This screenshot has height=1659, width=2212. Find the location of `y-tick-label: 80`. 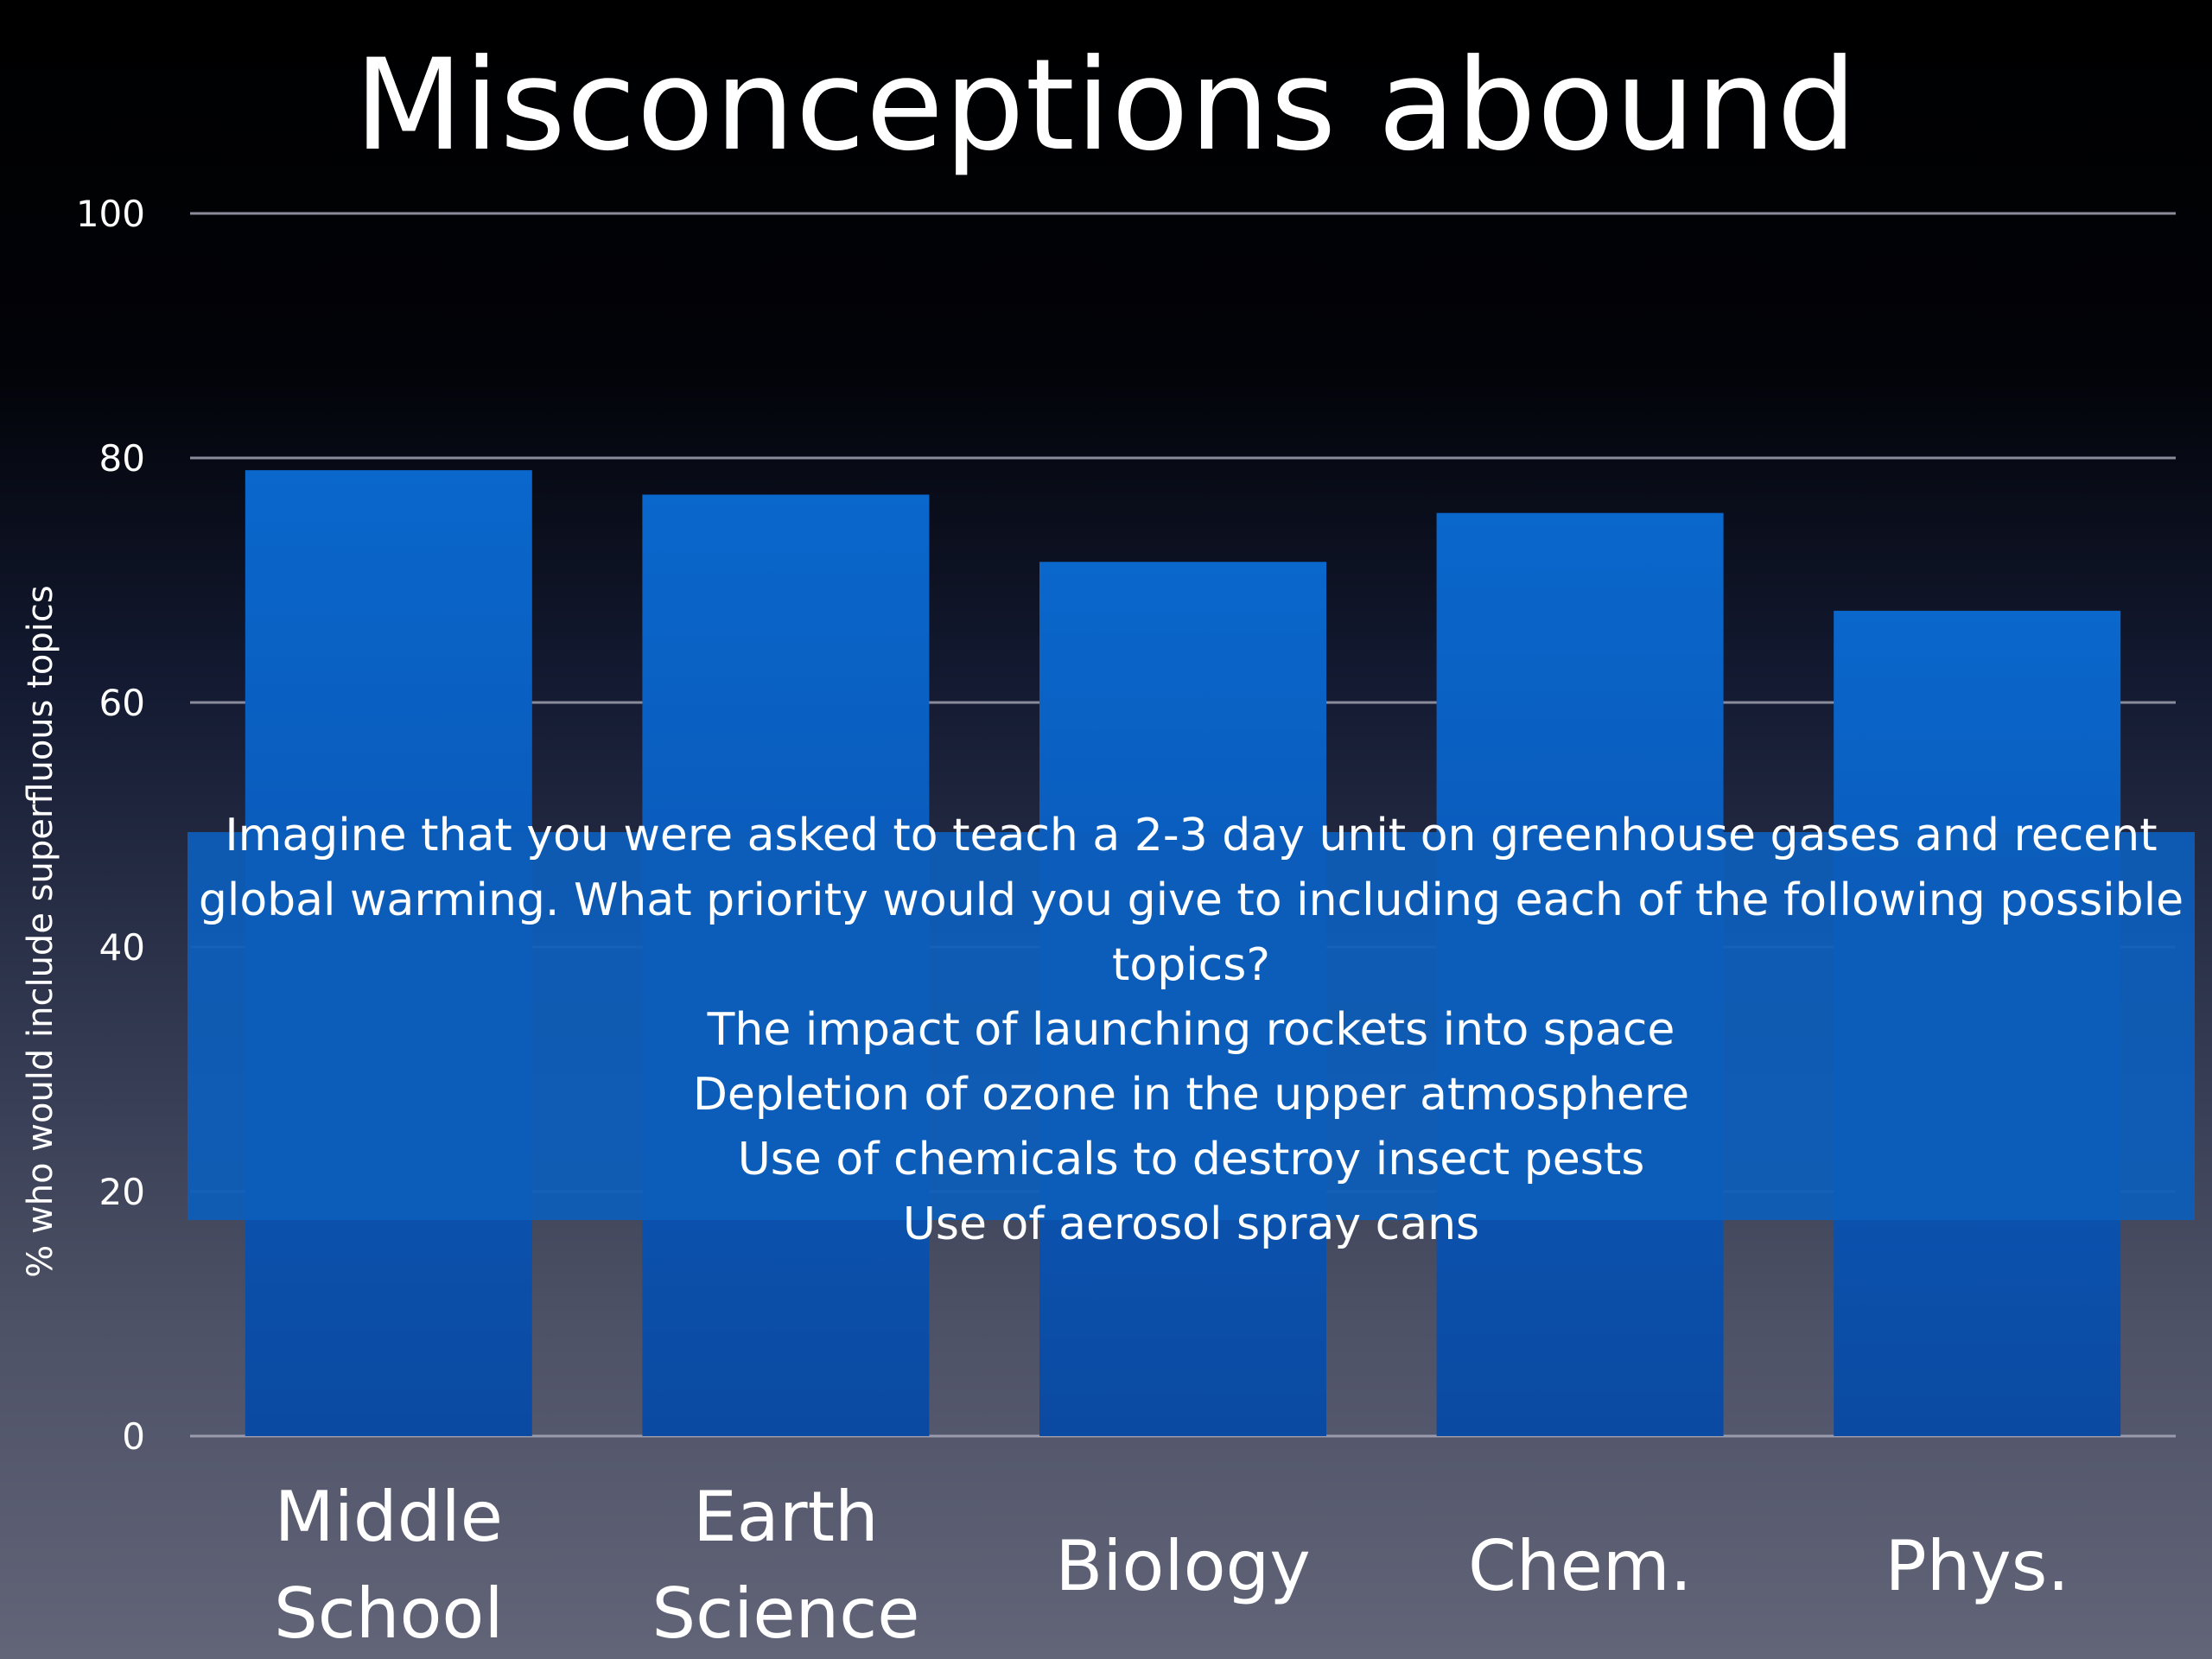

y-tick-label: 80 is located at coordinates (122, 458).